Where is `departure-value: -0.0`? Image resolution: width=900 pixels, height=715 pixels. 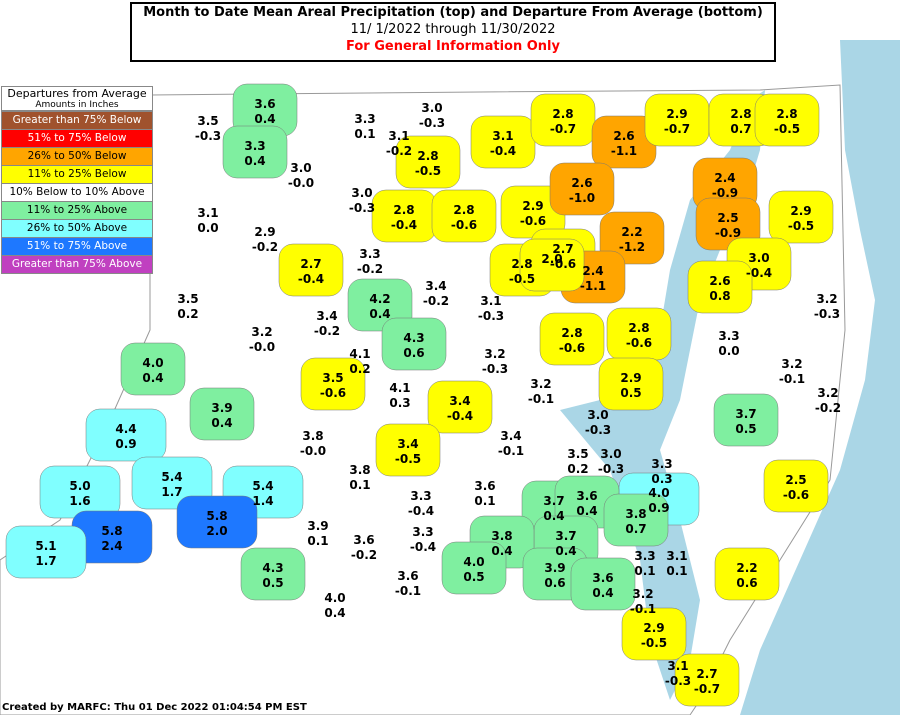
departure-value: -0.0 is located at coordinates (262, 347).